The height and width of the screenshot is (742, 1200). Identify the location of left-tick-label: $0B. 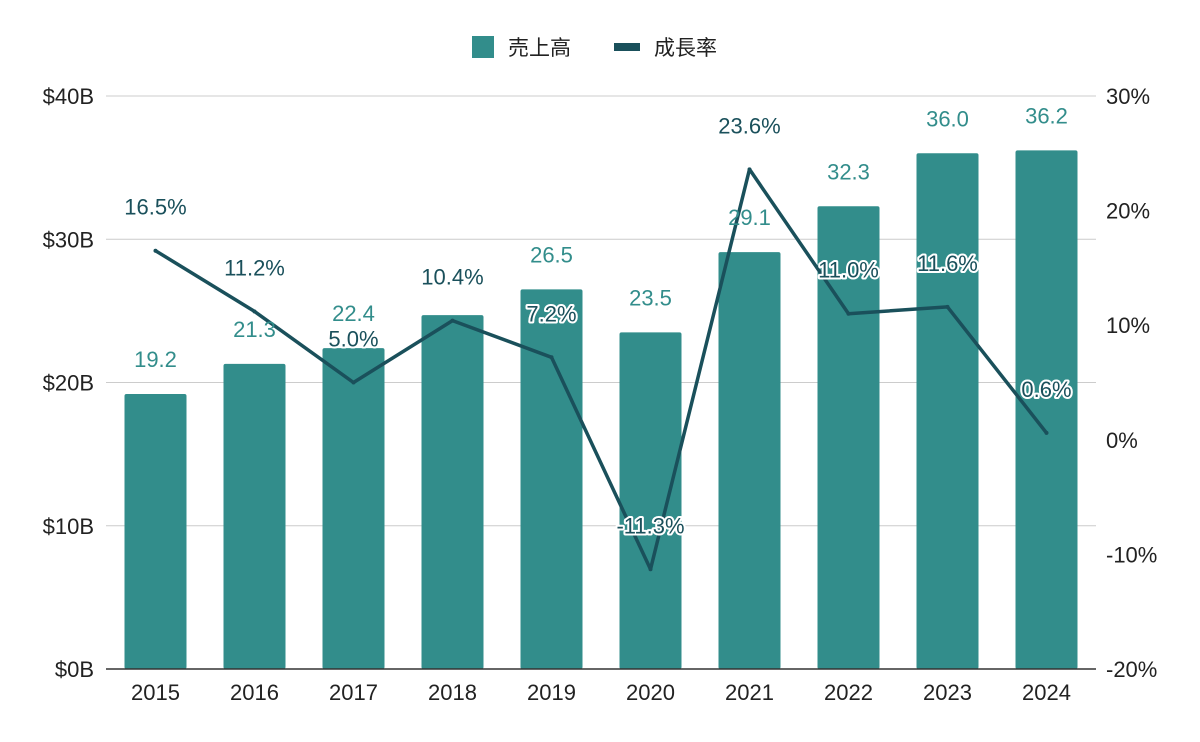
(74, 669).